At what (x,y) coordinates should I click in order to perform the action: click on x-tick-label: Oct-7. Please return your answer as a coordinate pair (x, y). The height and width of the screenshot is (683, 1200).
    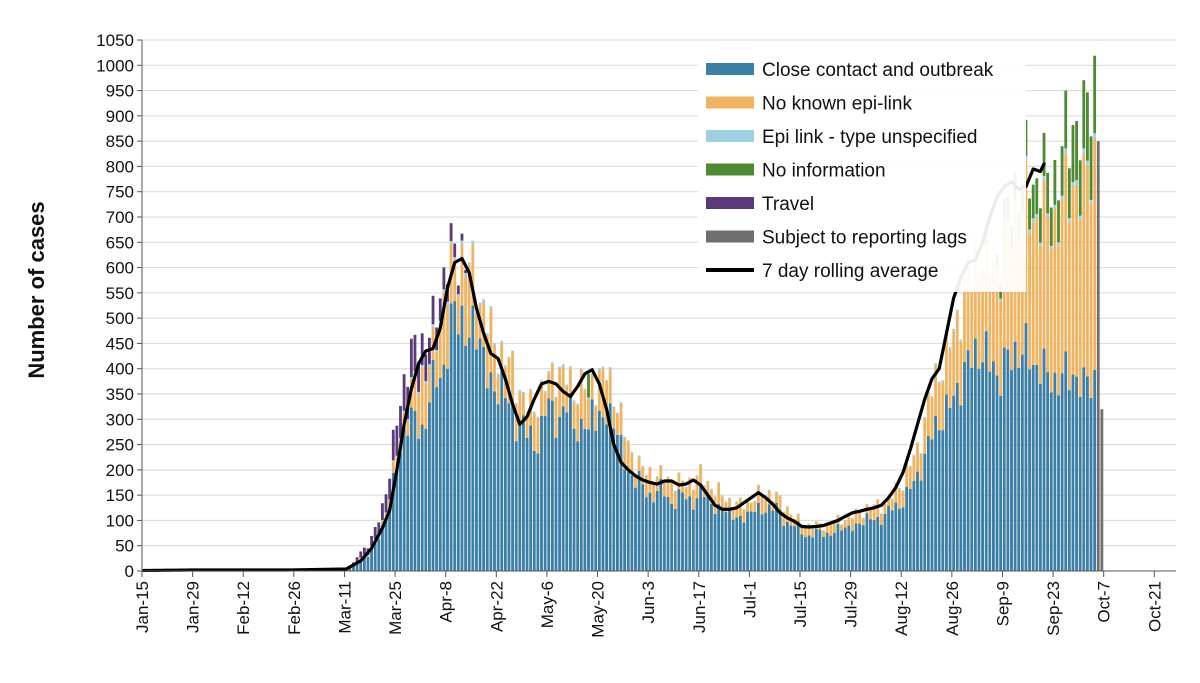
    Looking at the image, I should click on (1104, 602).